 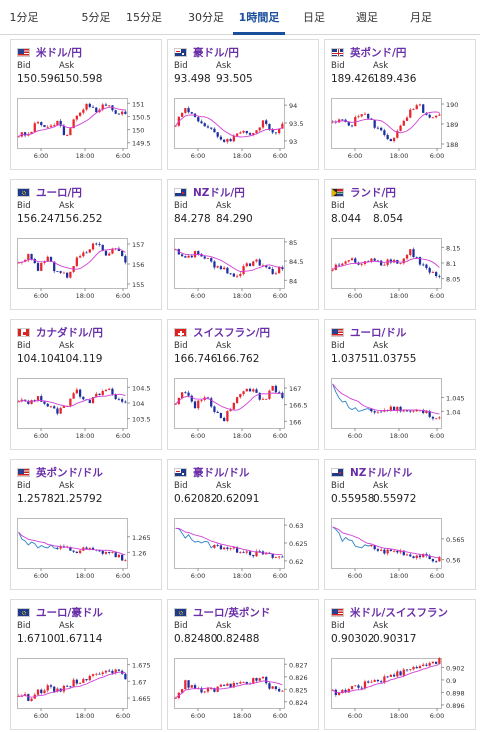 What do you see at coordinates (96, 17) in the screenshot?
I see `tab-2: 5分足` at bounding box center [96, 17].